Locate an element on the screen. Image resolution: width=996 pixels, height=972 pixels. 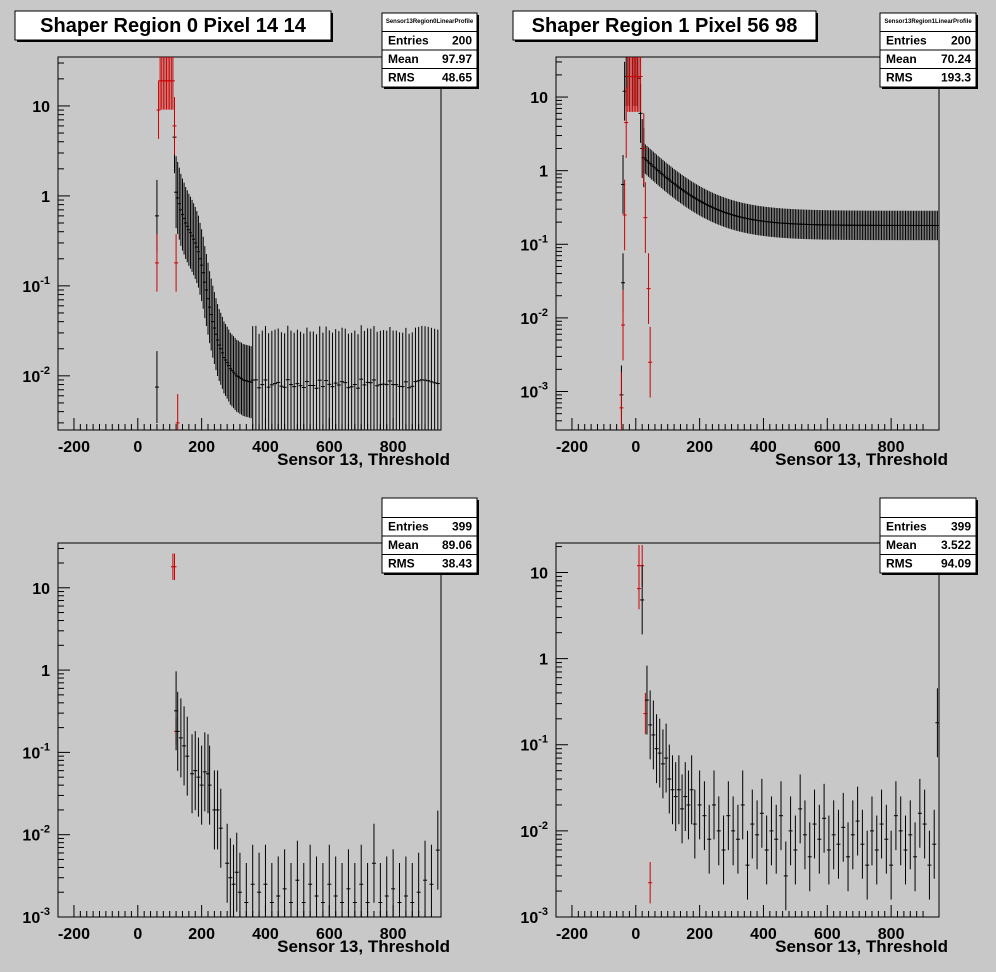
stats-value: 94.09 is located at coordinates (956, 564).